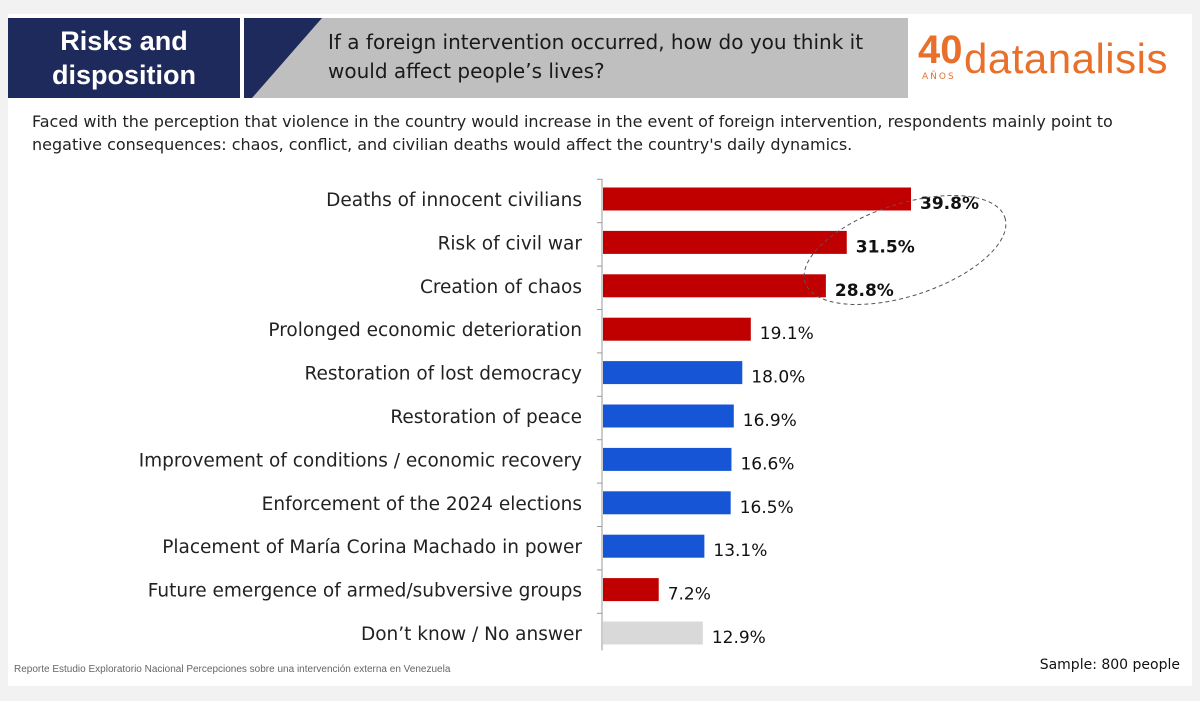 The width and height of the screenshot is (1200, 701). What do you see at coordinates (1109, 665) in the screenshot?
I see `sample-size: Sample: 800 people` at bounding box center [1109, 665].